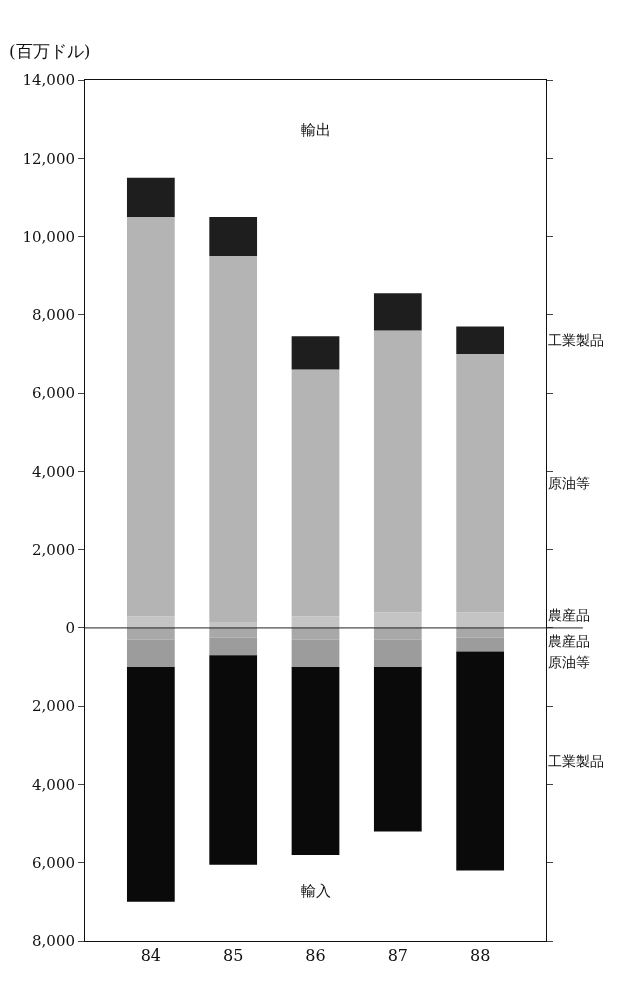  I want to click on x-tick-label: 84, so click(151, 956).